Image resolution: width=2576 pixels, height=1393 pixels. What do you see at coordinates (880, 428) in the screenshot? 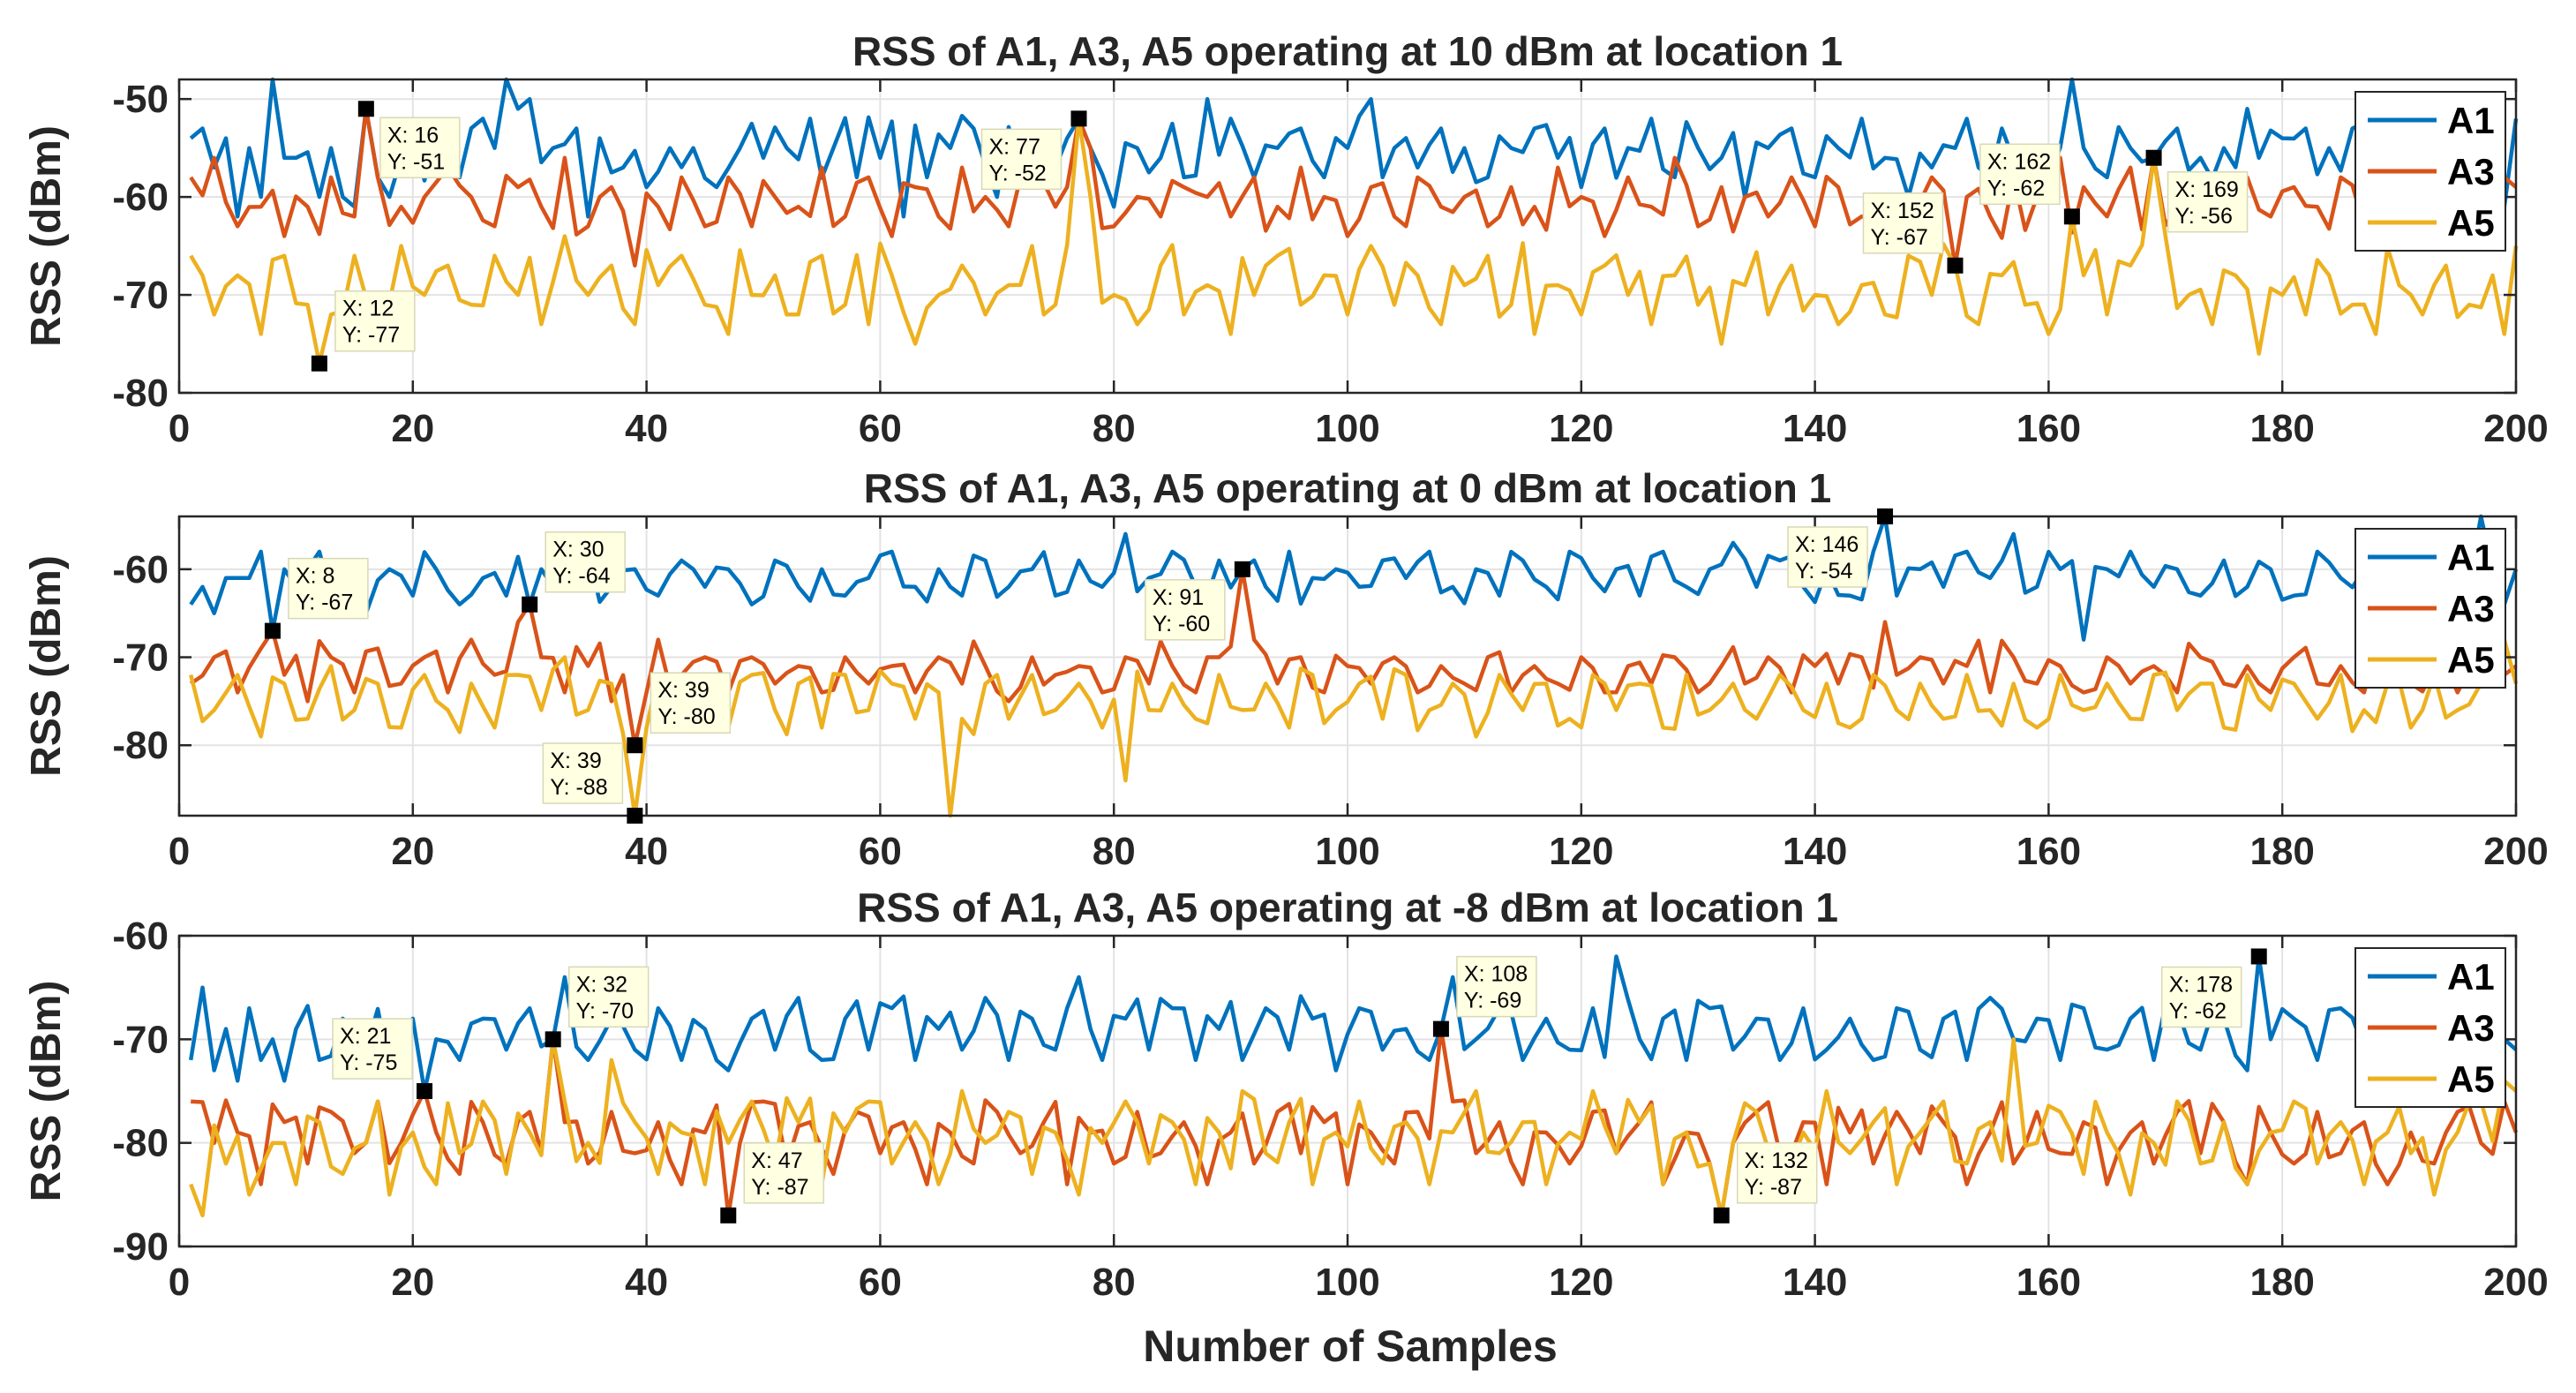
I see `x-tick-label: 60` at bounding box center [880, 428].